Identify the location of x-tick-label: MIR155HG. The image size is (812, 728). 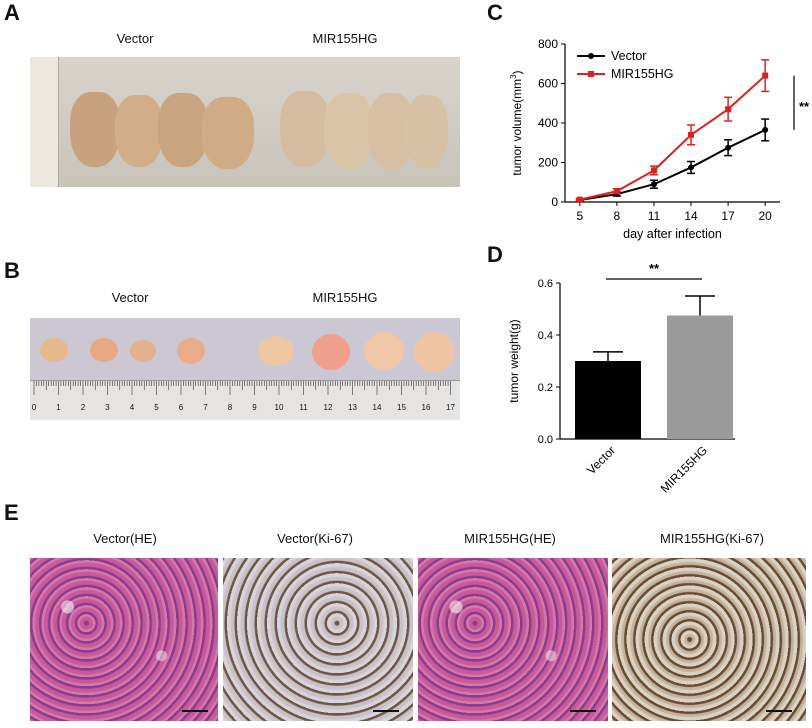
(684, 469).